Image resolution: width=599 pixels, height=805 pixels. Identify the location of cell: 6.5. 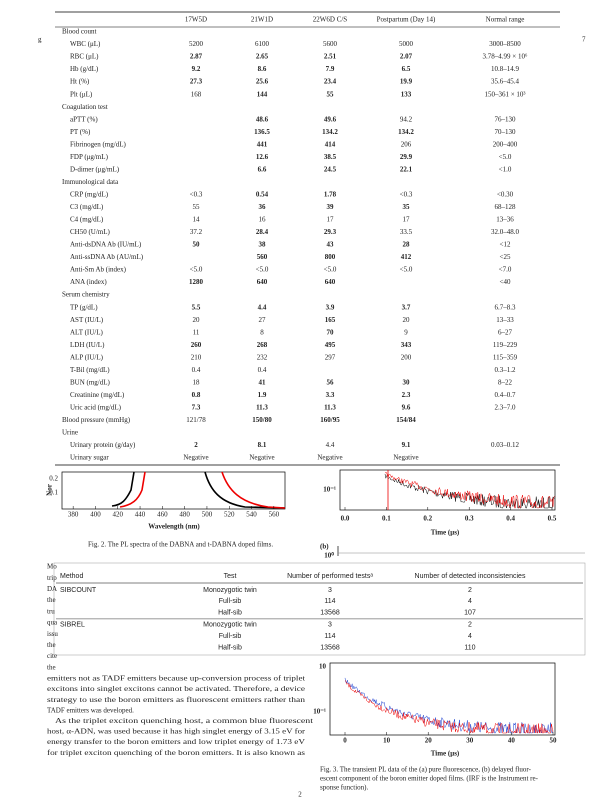
(406, 69).